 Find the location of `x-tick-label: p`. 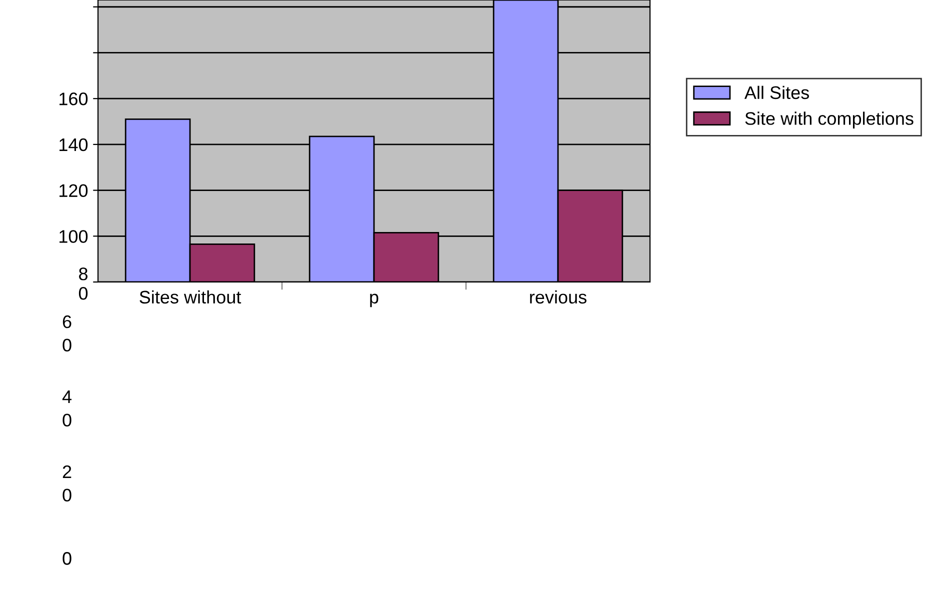

x-tick-label: p is located at coordinates (374, 301).